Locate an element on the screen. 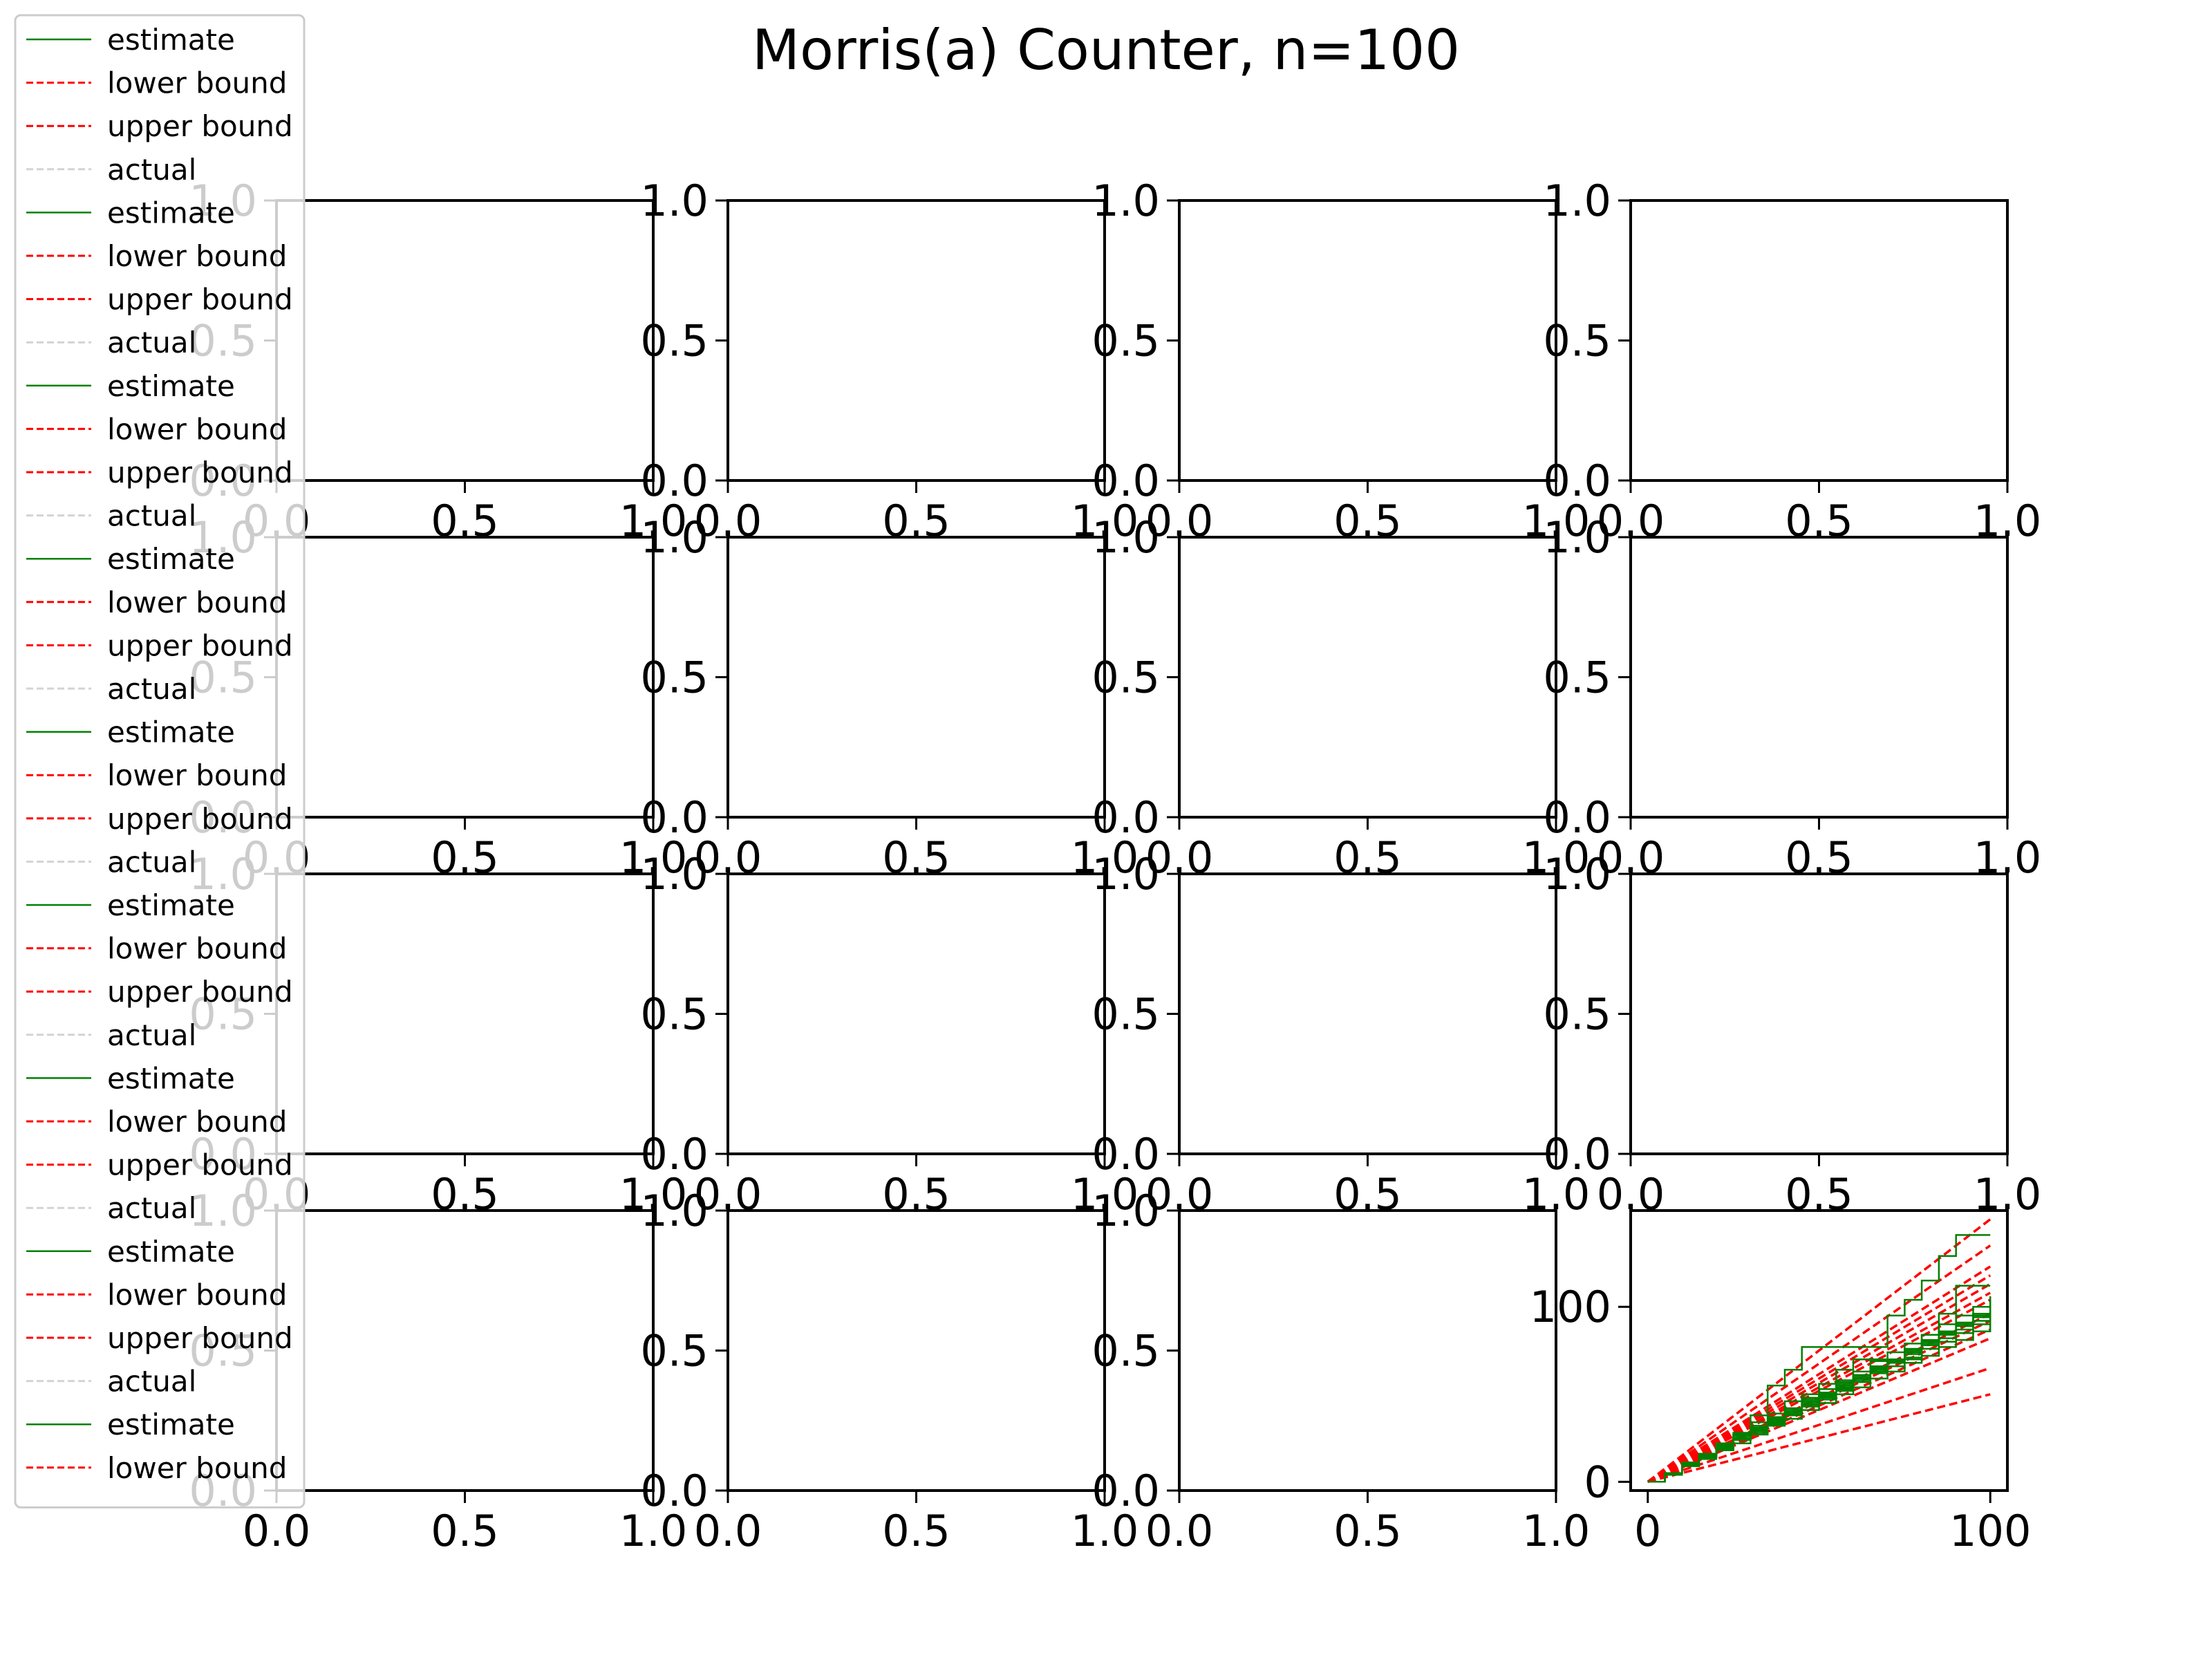  figure-title: Morris(a) Counter, n=100 is located at coordinates (1106, 50).